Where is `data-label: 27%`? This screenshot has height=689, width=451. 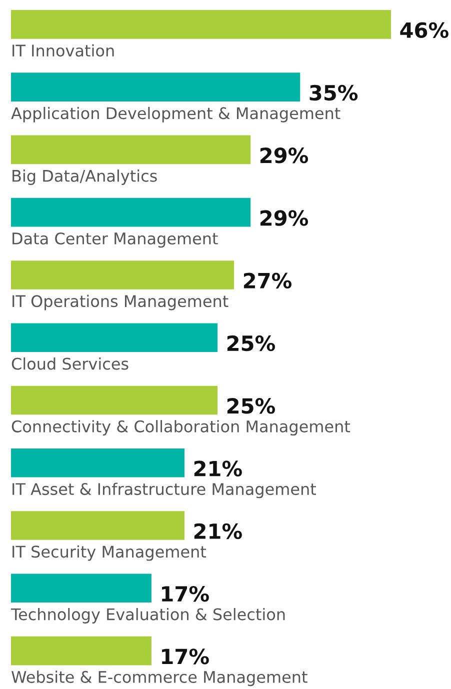
data-label: 27% is located at coordinates (268, 280).